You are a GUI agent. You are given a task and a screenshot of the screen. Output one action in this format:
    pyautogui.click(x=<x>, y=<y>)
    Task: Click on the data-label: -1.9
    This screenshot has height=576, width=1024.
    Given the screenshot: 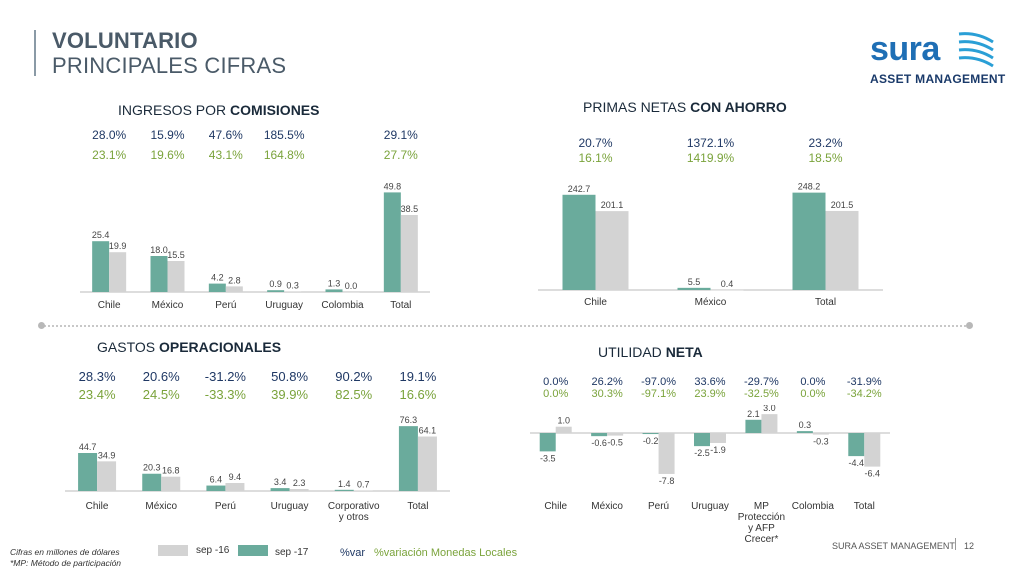 What is the action you would take?
    pyautogui.click(x=718, y=450)
    